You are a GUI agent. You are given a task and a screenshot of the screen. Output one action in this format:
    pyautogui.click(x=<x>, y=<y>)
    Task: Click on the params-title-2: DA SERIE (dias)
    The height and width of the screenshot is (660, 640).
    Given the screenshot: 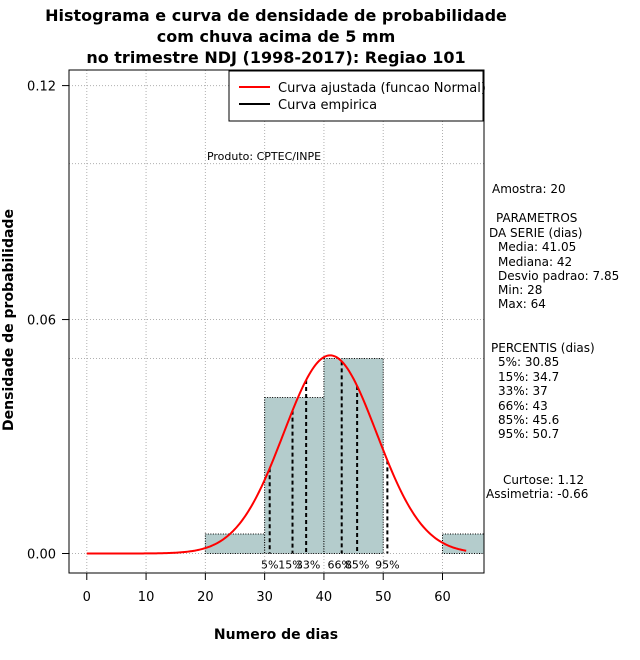 What is the action you would take?
    pyautogui.click(x=535, y=233)
    